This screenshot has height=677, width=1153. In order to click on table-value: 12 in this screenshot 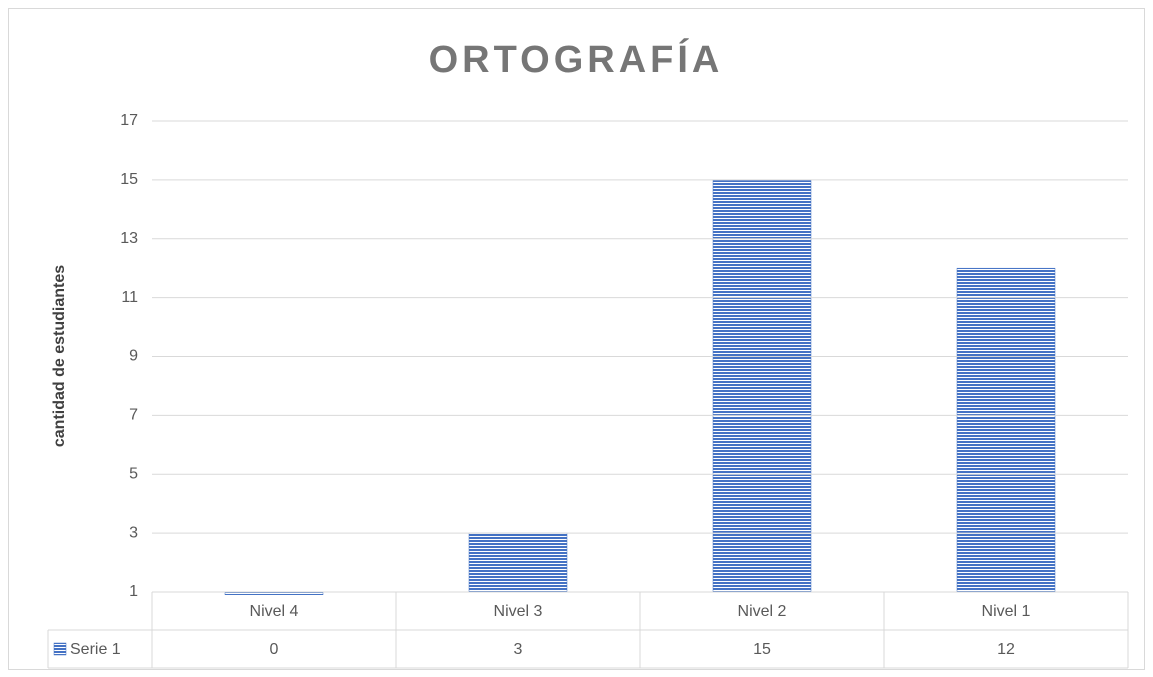, I will do `click(1006, 649)`.